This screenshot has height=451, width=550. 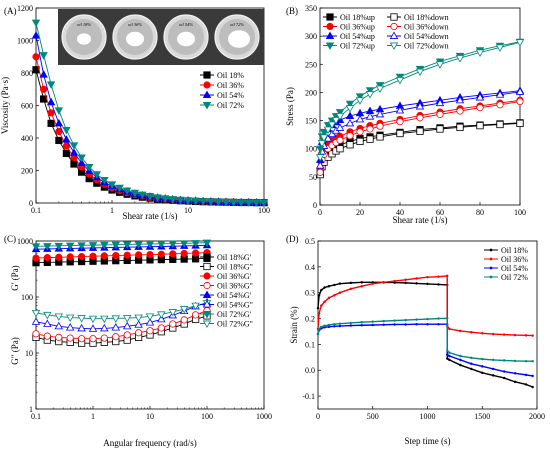 What do you see at coordinates (135, 24) in the screenshot?
I see `dish-label: oil 36%` at bounding box center [135, 24].